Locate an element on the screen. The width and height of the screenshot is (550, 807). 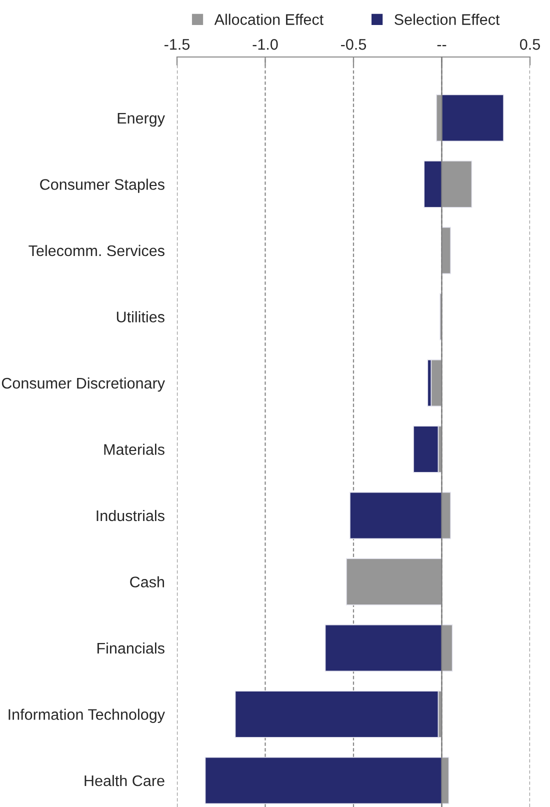
y-tick-label: Cash is located at coordinates (147, 582).